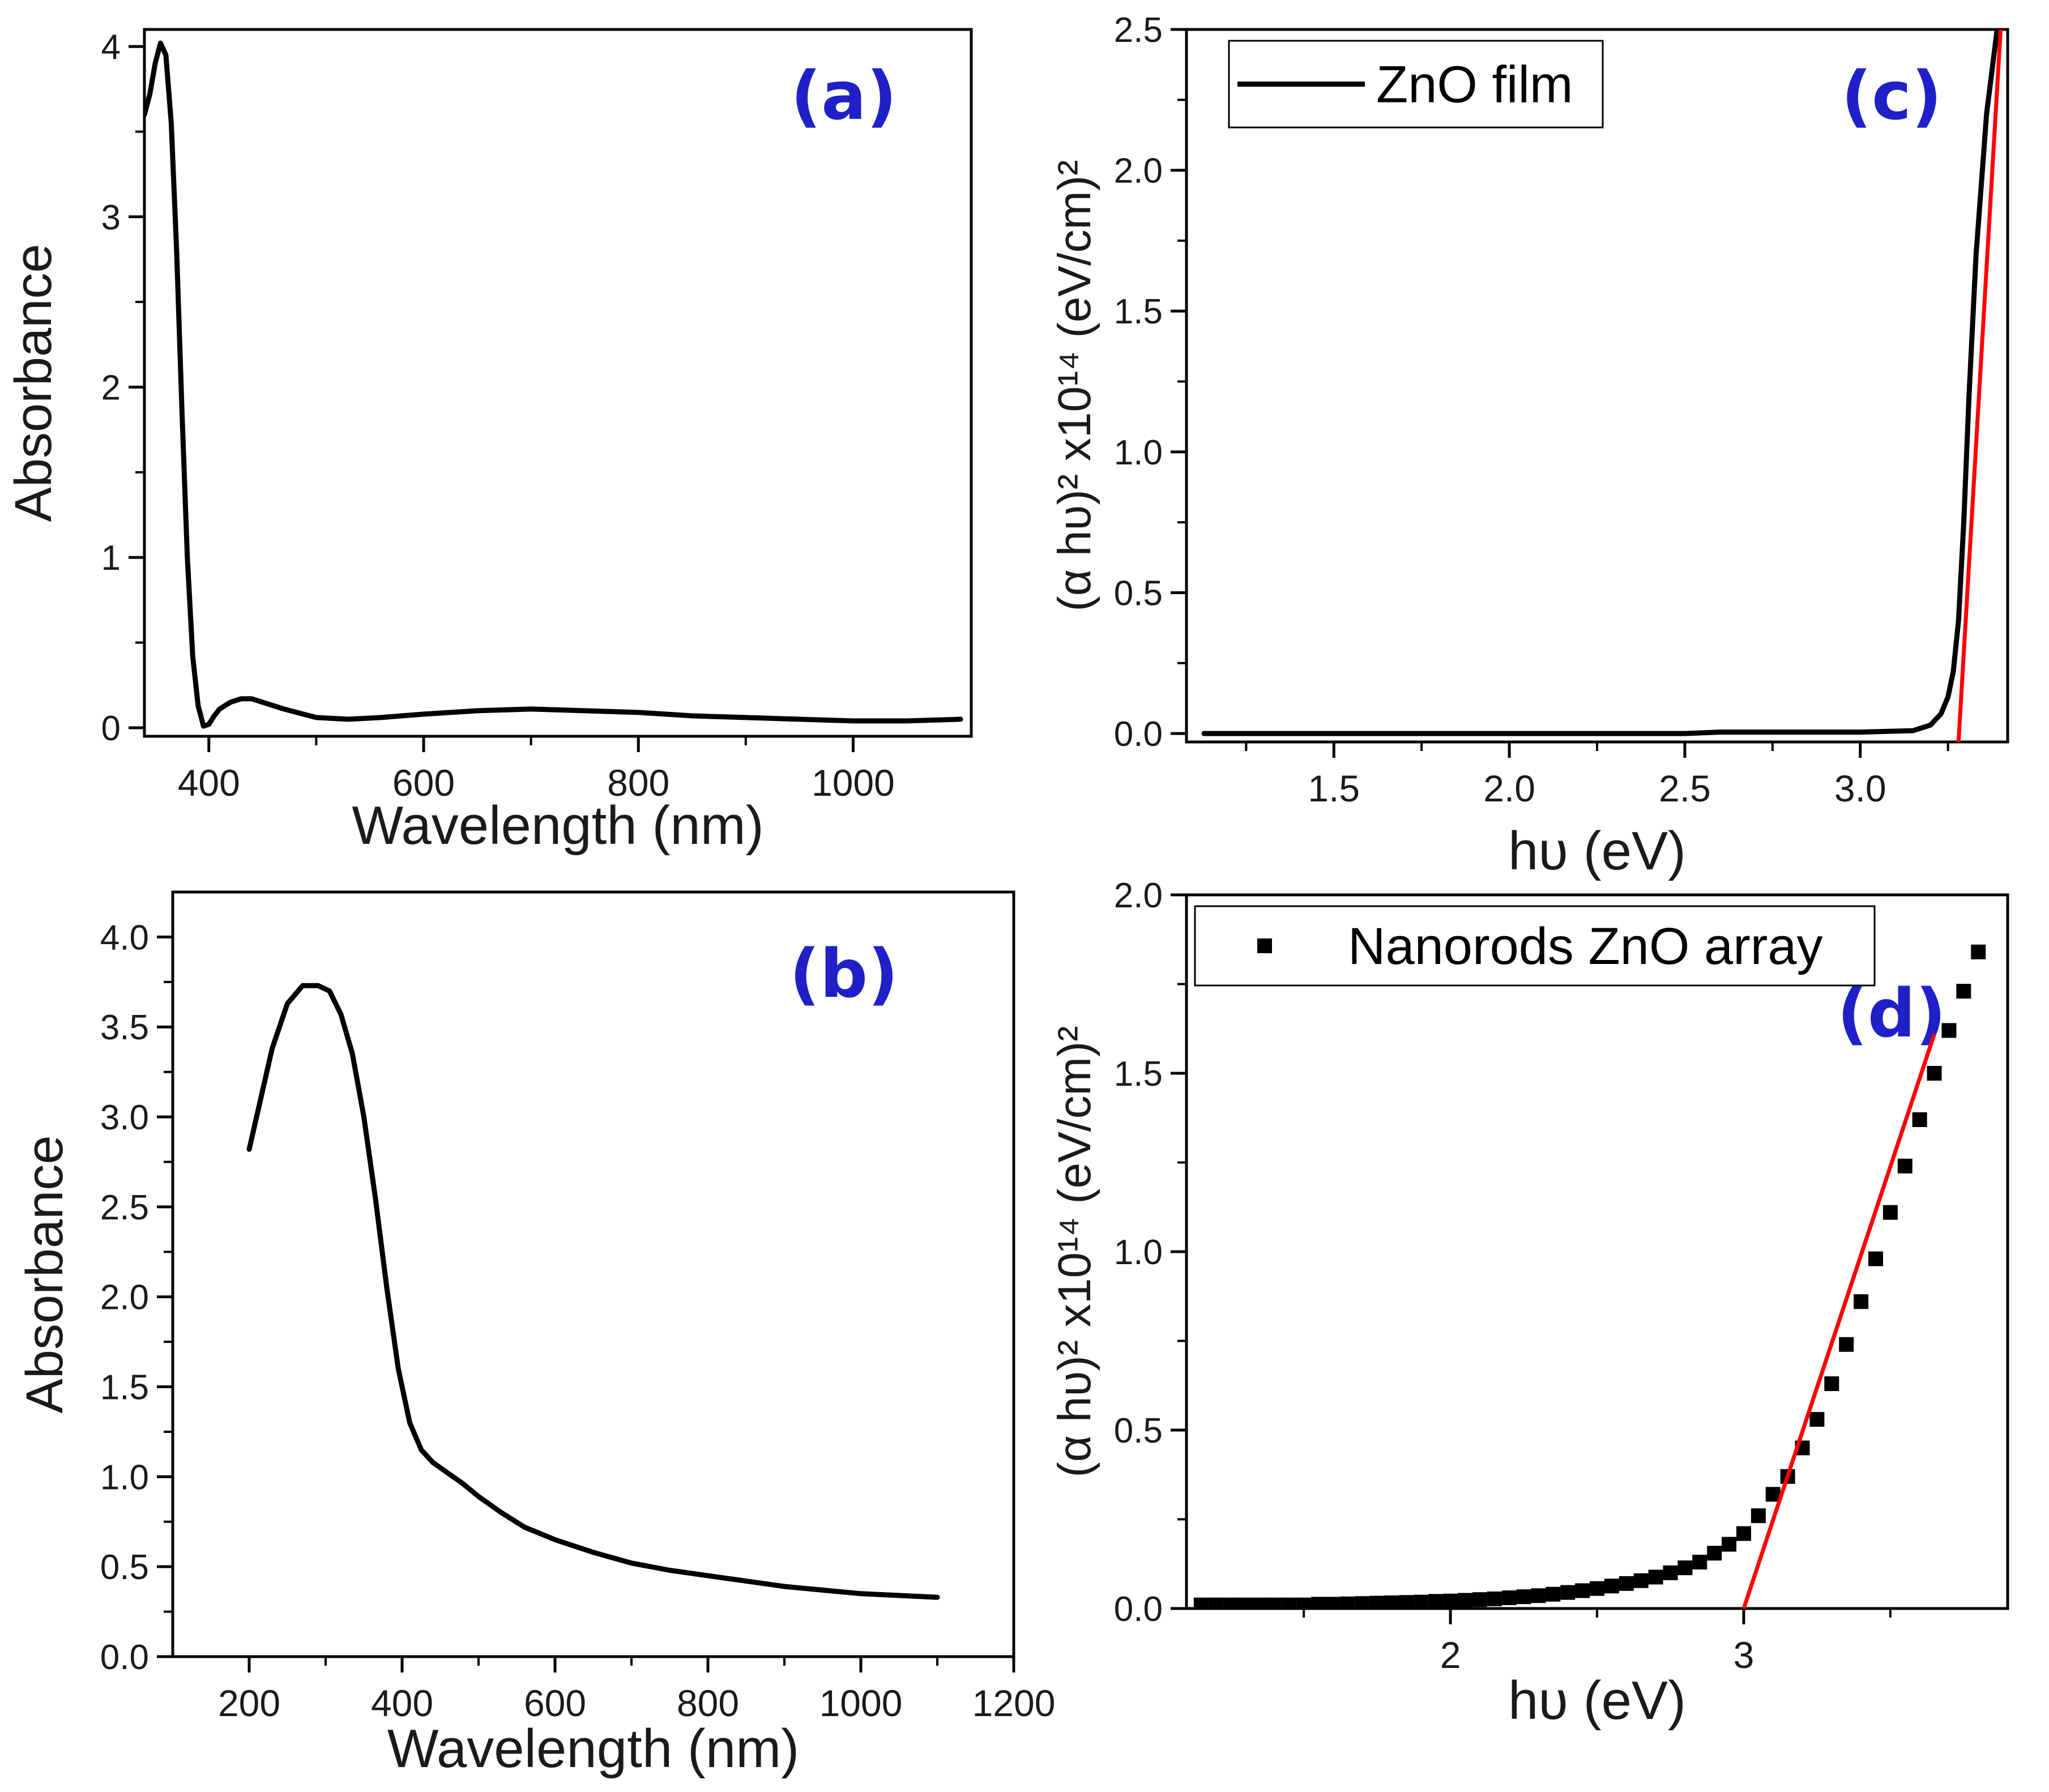 The height and width of the screenshot is (1792, 2049). Describe the element at coordinates (111, 47) in the screenshot. I see `y-tick-label: 4` at that location.